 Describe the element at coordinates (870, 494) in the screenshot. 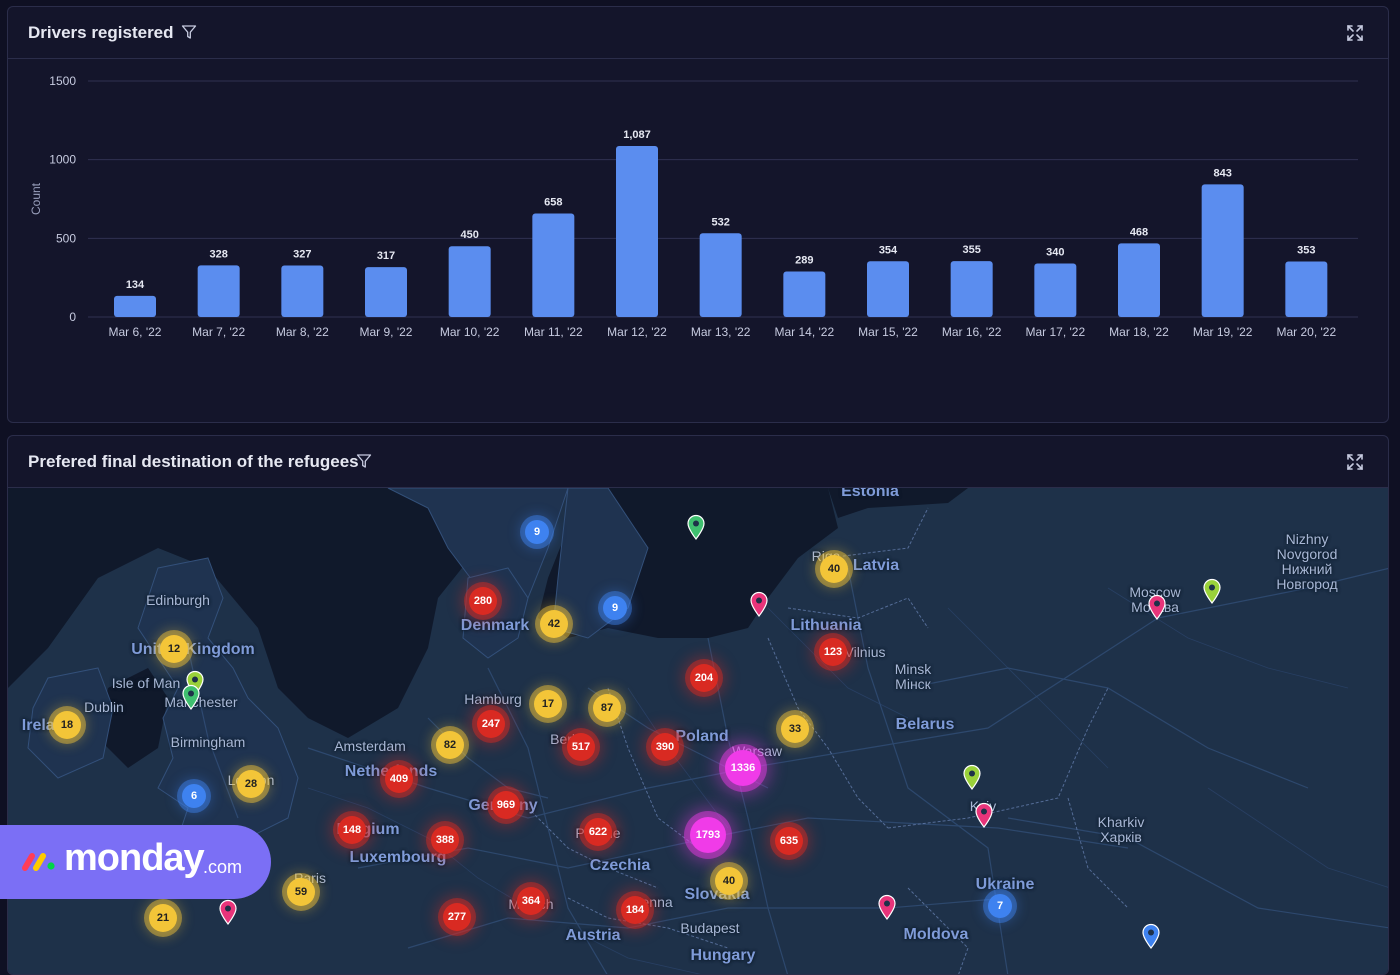

I see `country-label: Estonia` at that location.